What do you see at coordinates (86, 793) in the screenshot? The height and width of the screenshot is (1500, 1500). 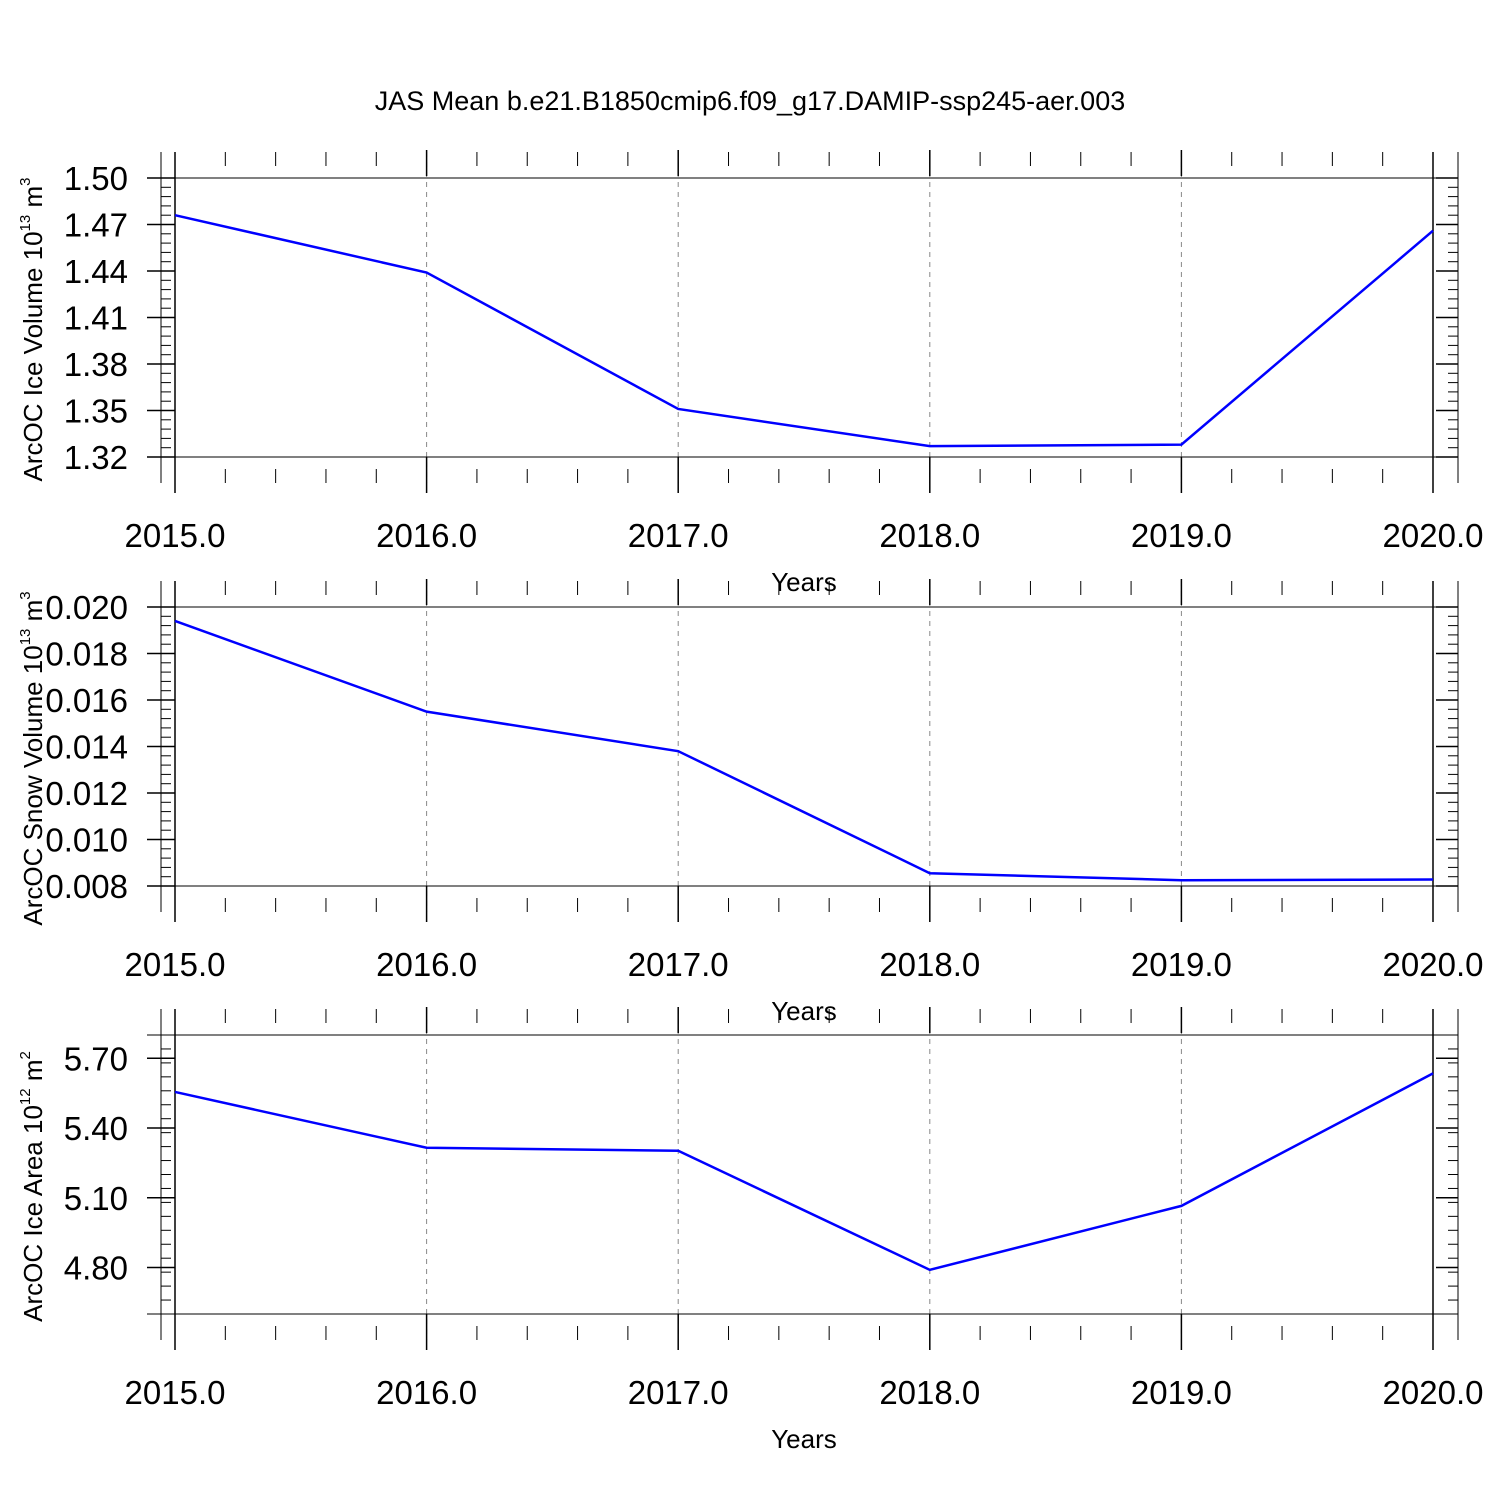 I see `y-tick-label: 0.012` at bounding box center [86, 793].